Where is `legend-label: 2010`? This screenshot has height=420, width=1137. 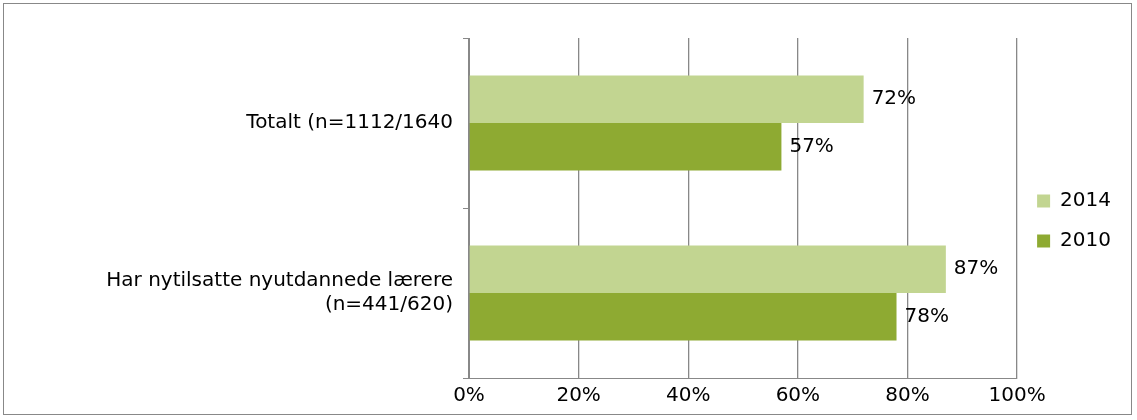 legend-label: 2010 is located at coordinates (1086, 239).